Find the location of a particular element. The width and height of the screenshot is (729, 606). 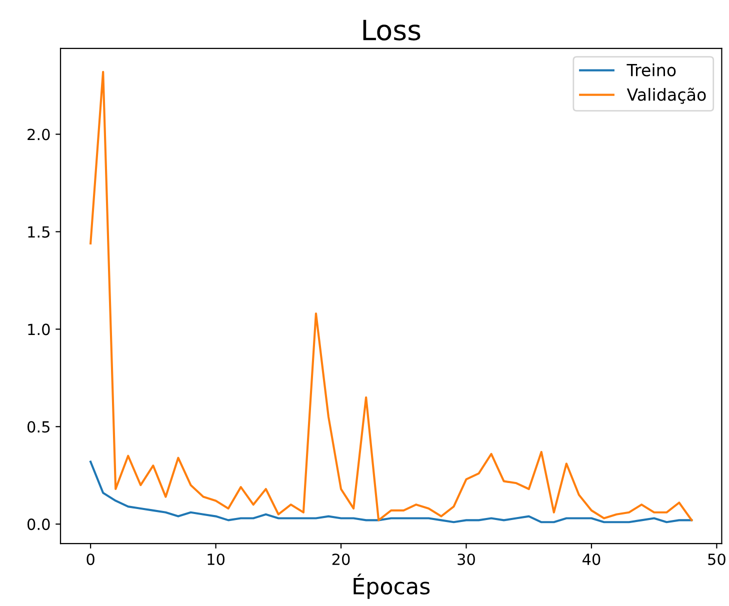

legend-label: Validação is located at coordinates (666, 96).